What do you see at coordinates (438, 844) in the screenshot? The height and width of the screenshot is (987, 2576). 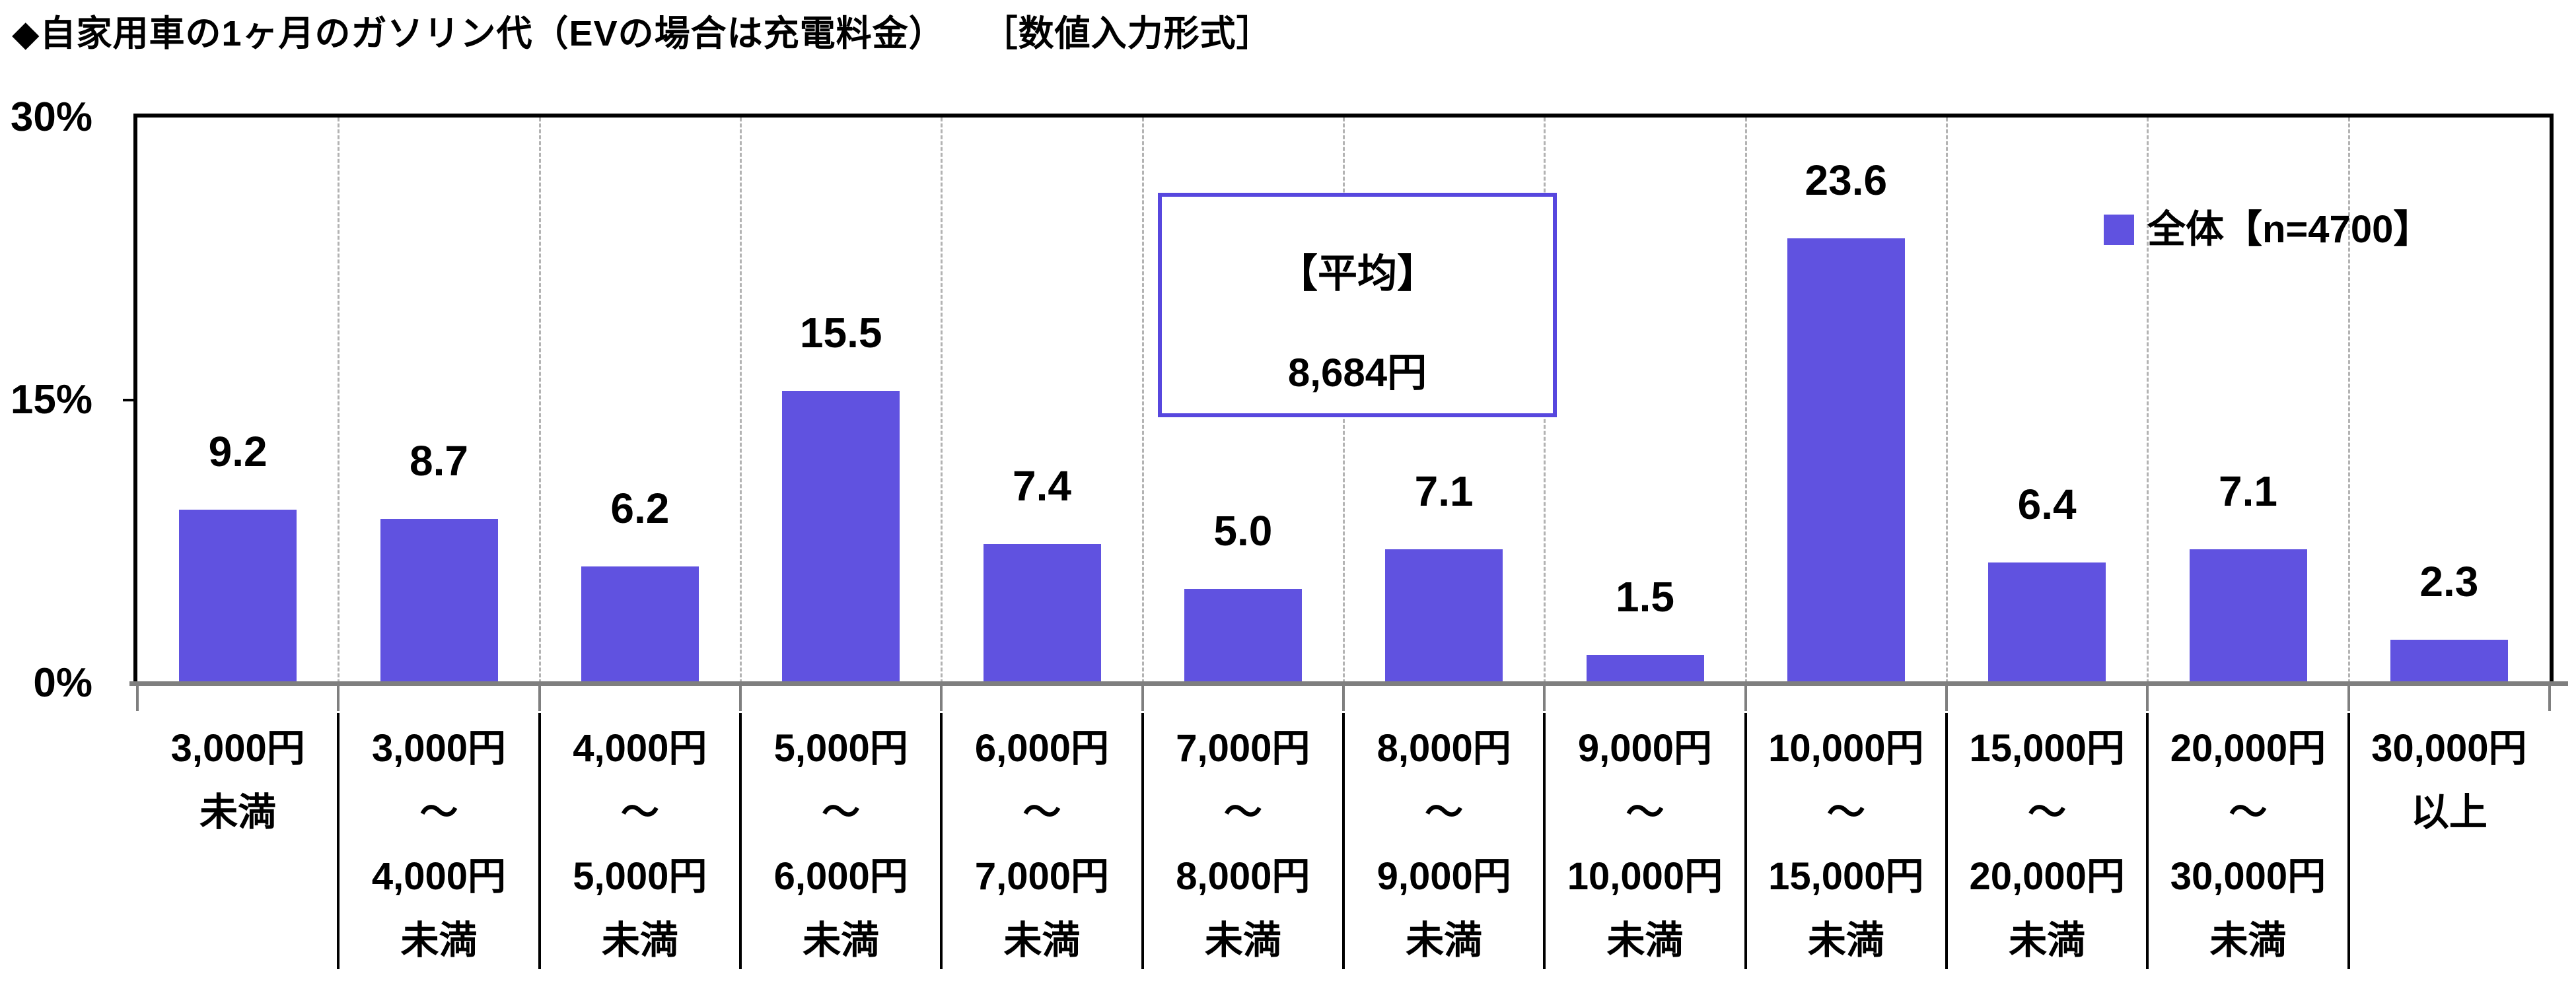 I see `x-axis-category-label: 3,000円 ～ 4,000円 未満` at bounding box center [438, 844].